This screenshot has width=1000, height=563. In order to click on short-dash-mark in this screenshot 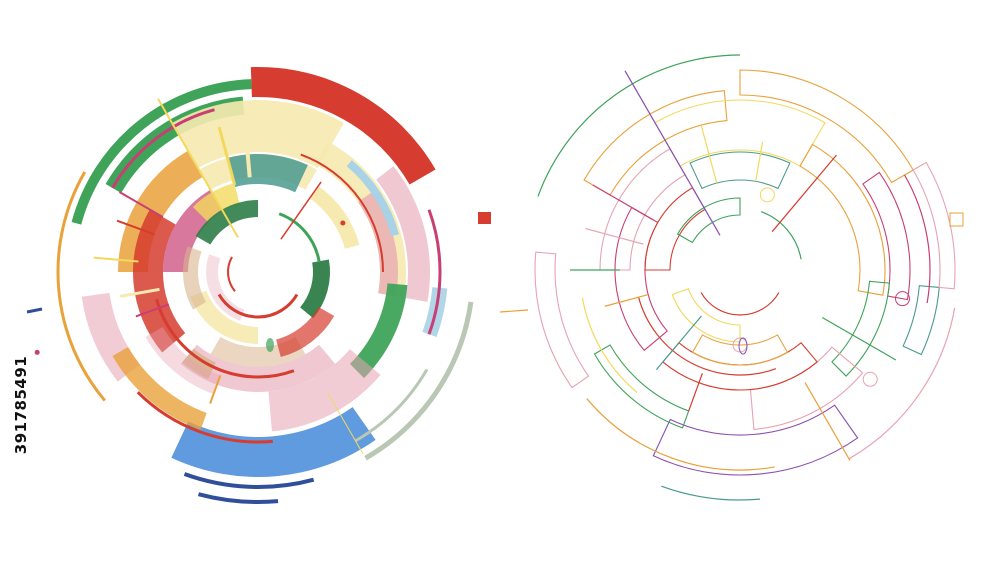, I will do `click(34, 310)`.